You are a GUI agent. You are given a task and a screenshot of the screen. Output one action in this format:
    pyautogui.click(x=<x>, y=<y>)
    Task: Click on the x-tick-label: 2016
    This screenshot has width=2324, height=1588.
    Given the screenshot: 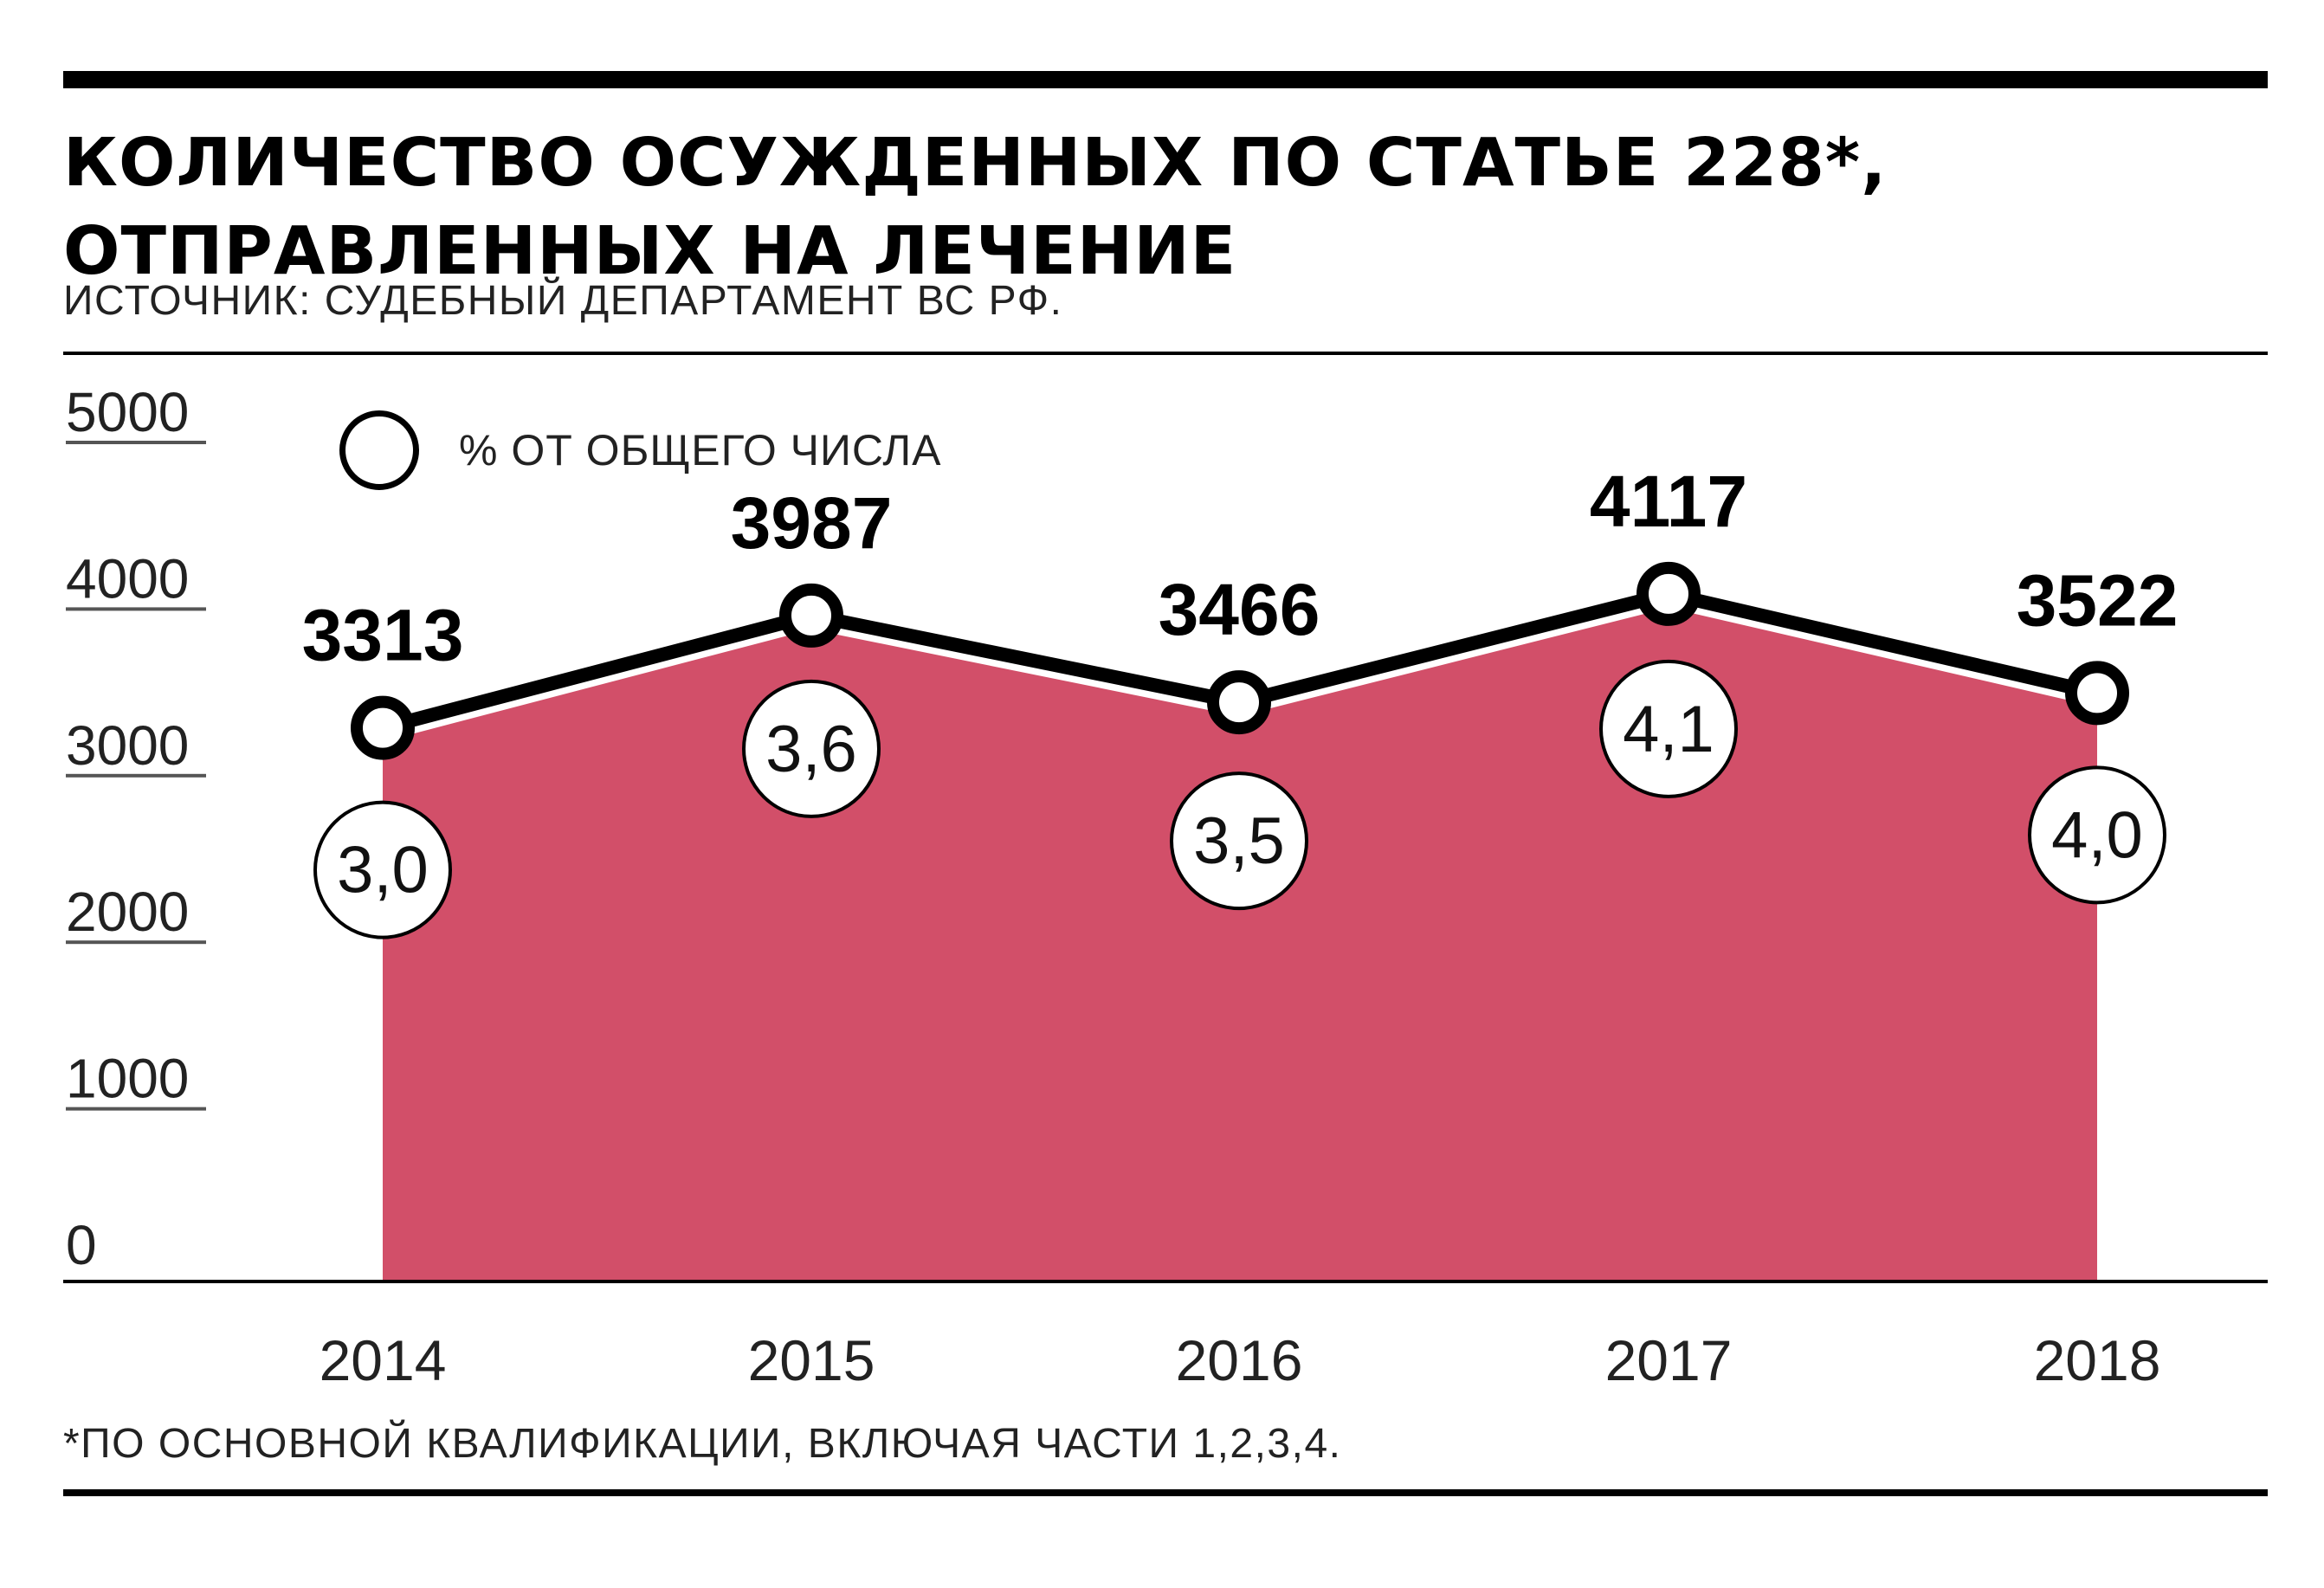 What is the action you would take?
    pyautogui.click(x=1239, y=1360)
    